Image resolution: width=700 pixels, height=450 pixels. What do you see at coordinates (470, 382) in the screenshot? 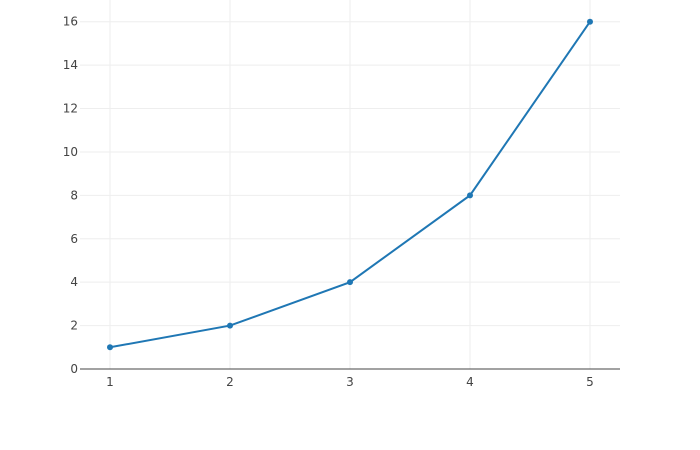
I see `x-tick-label: 4` at bounding box center [470, 382].